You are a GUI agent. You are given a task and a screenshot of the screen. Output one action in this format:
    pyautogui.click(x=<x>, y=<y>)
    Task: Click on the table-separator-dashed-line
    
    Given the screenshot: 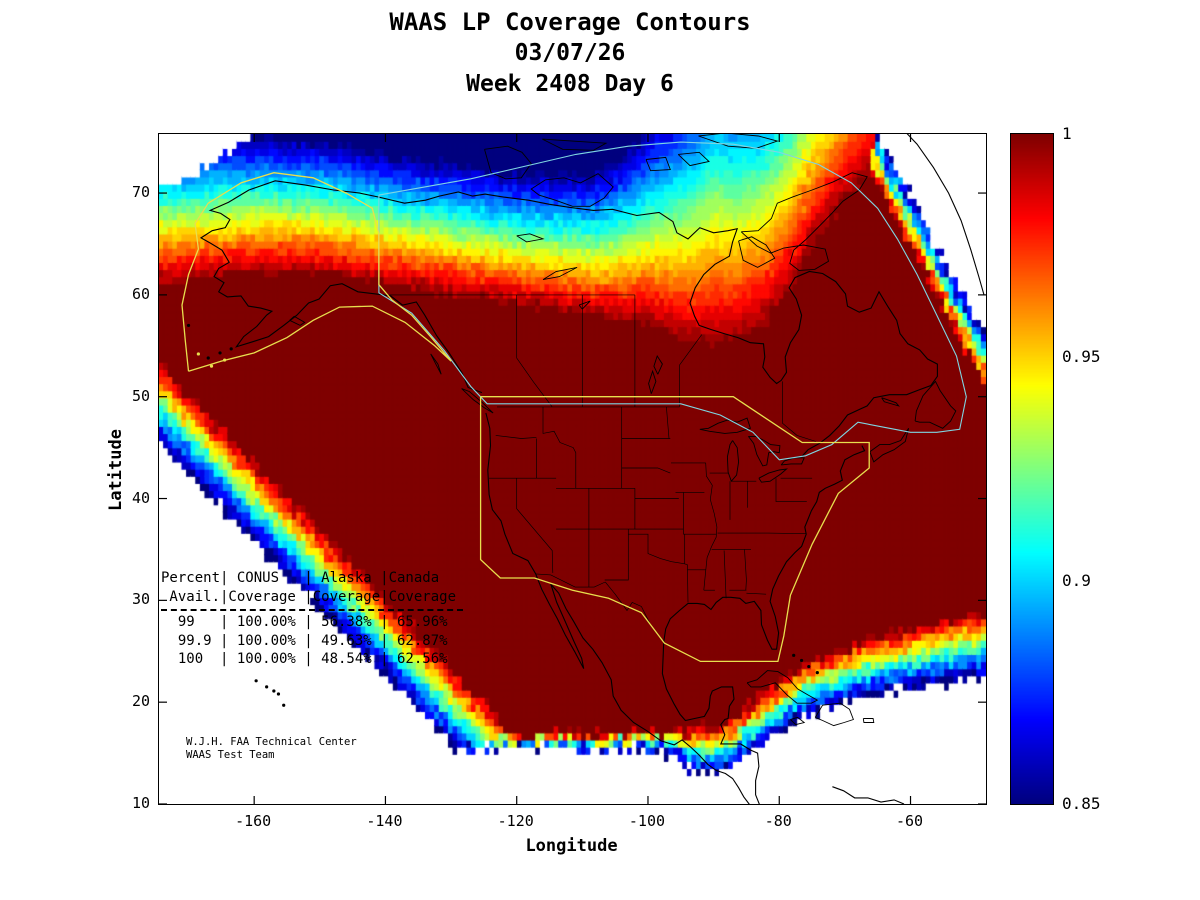 What is the action you would take?
    pyautogui.click(x=312, y=610)
    